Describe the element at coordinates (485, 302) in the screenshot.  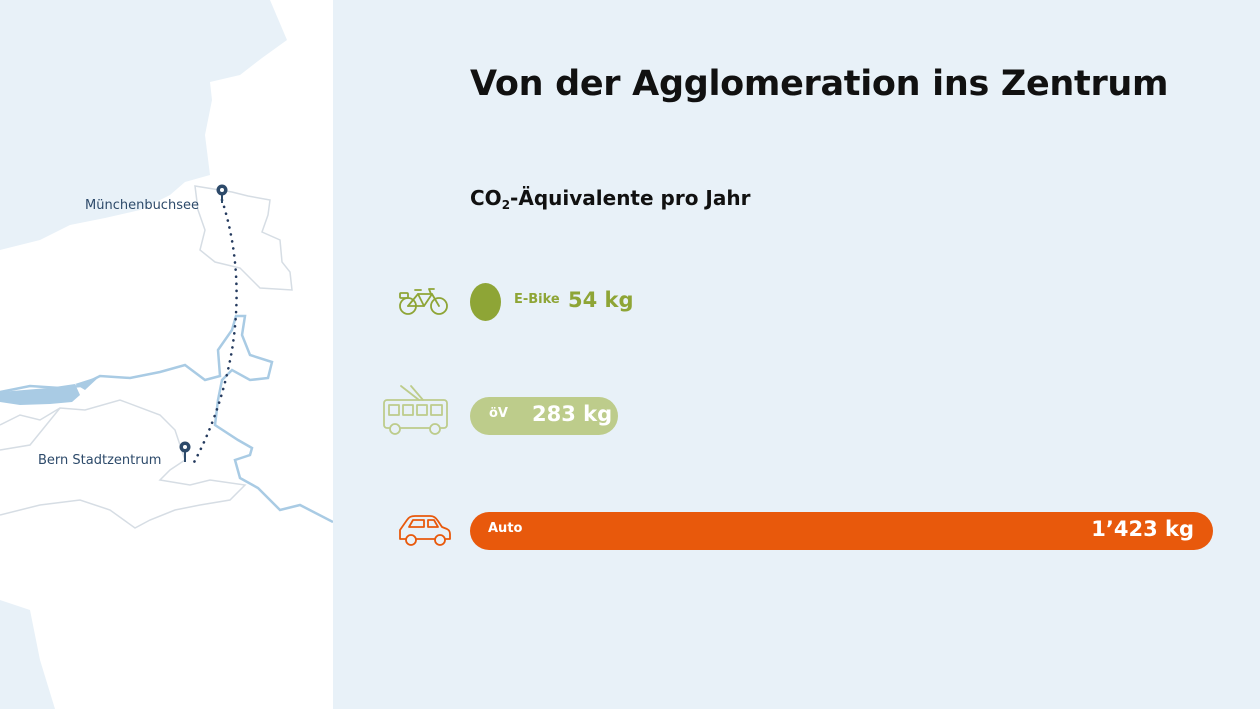
I see `bar-e-bike` at that location.